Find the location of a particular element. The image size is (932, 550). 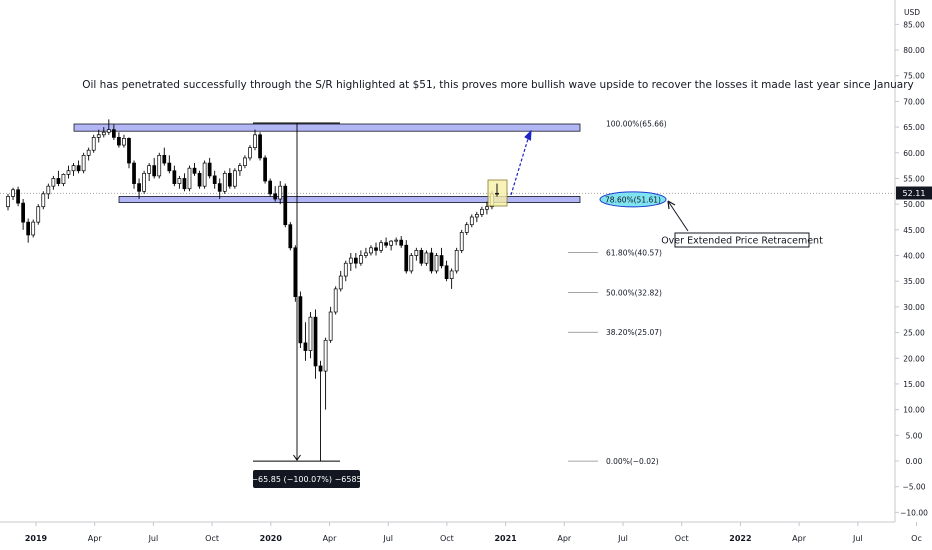

x-tick-label: 2020 is located at coordinates (271, 538).